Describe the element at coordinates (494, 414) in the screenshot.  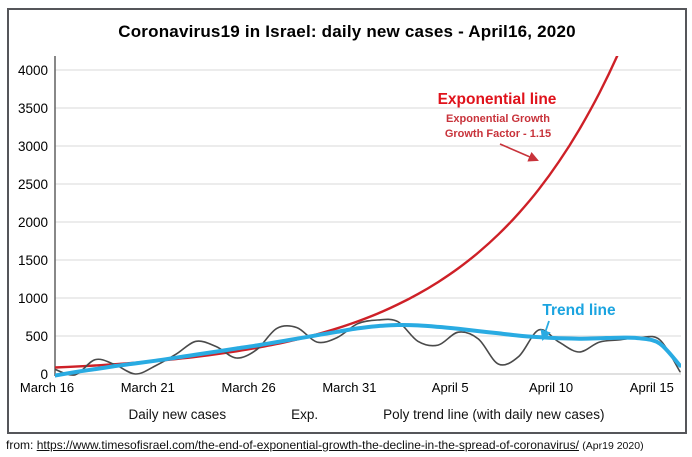
I see `legend-label-trend: Poly trend line (with daily new cases)` at that location.